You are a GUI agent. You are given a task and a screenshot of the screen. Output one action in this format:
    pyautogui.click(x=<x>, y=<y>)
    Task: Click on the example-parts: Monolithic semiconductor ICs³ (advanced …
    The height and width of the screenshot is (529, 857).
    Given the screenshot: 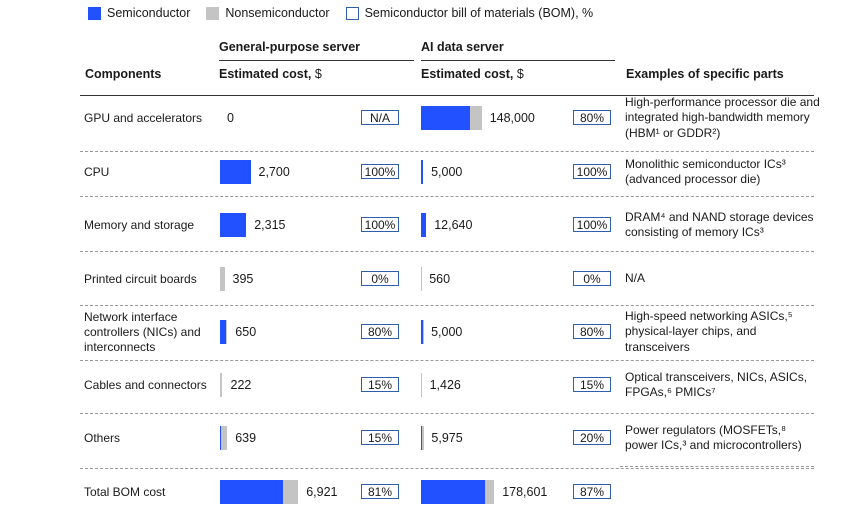 What is the action you would take?
    pyautogui.click(x=705, y=171)
    